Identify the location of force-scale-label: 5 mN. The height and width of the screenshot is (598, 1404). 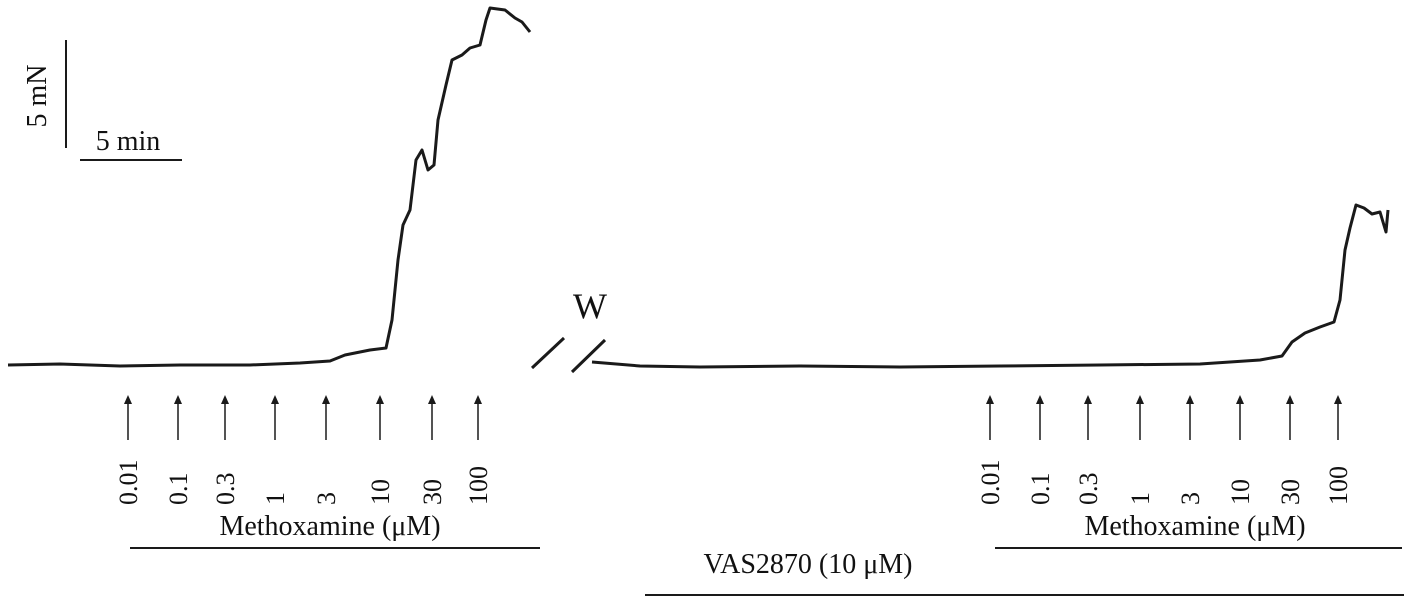
(37, 96).